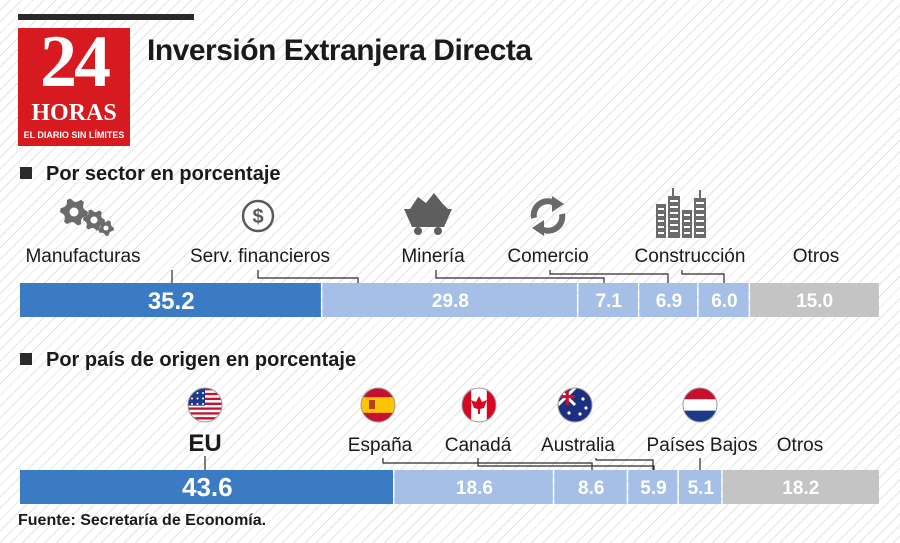  What do you see at coordinates (380, 445) in the screenshot?
I see `category-label: España` at bounding box center [380, 445].